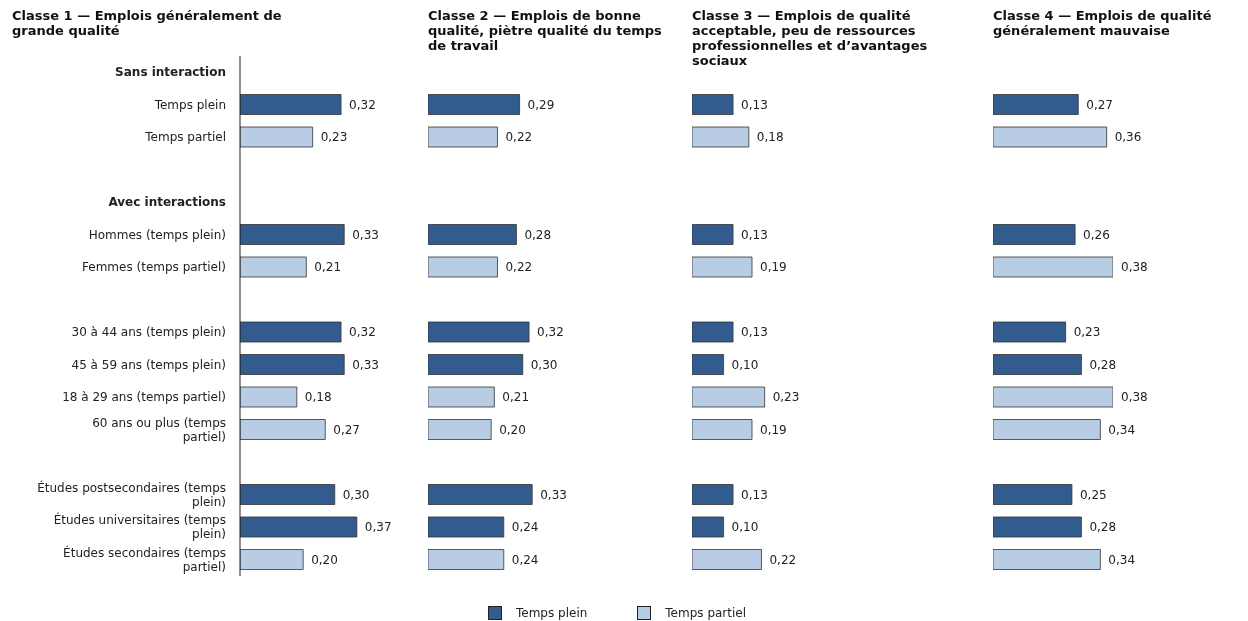  What do you see at coordinates (147, 23) in the screenshot?
I see `chart-title: Classe 1 — Emplois généralement de grande qualité` at bounding box center [147, 23].